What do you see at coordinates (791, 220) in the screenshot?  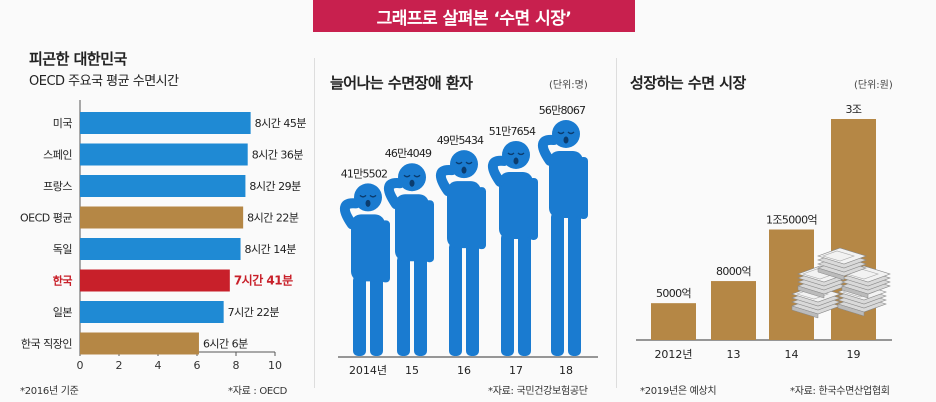 I see `data-label: 1조5000억` at bounding box center [791, 220].